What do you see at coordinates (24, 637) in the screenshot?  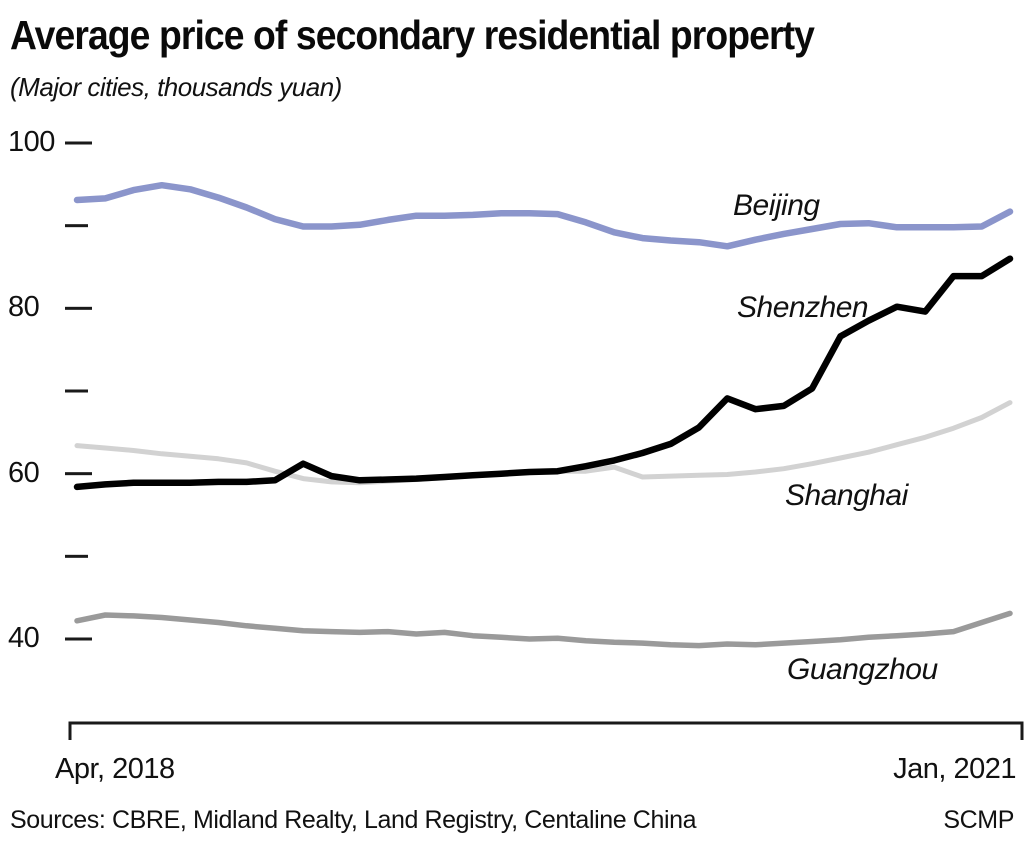 I see `y-axis-label: 40` at bounding box center [24, 637].